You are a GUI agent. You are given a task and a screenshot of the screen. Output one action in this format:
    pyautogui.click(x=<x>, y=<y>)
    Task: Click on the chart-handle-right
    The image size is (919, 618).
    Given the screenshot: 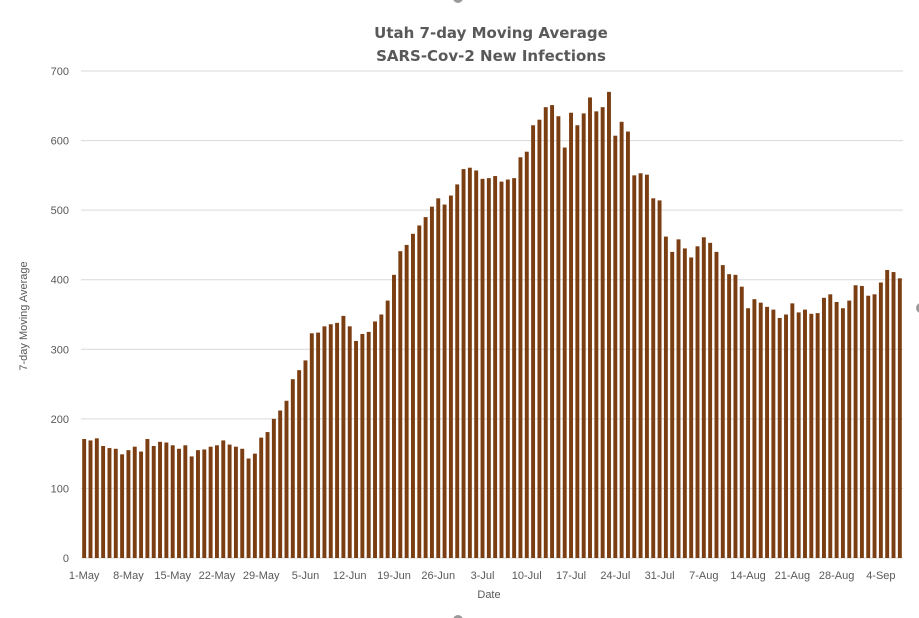 What is the action you would take?
    pyautogui.click(x=917, y=308)
    